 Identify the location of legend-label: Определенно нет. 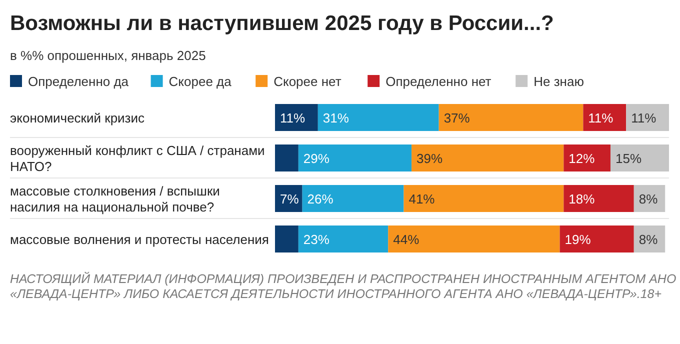
(439, 81).